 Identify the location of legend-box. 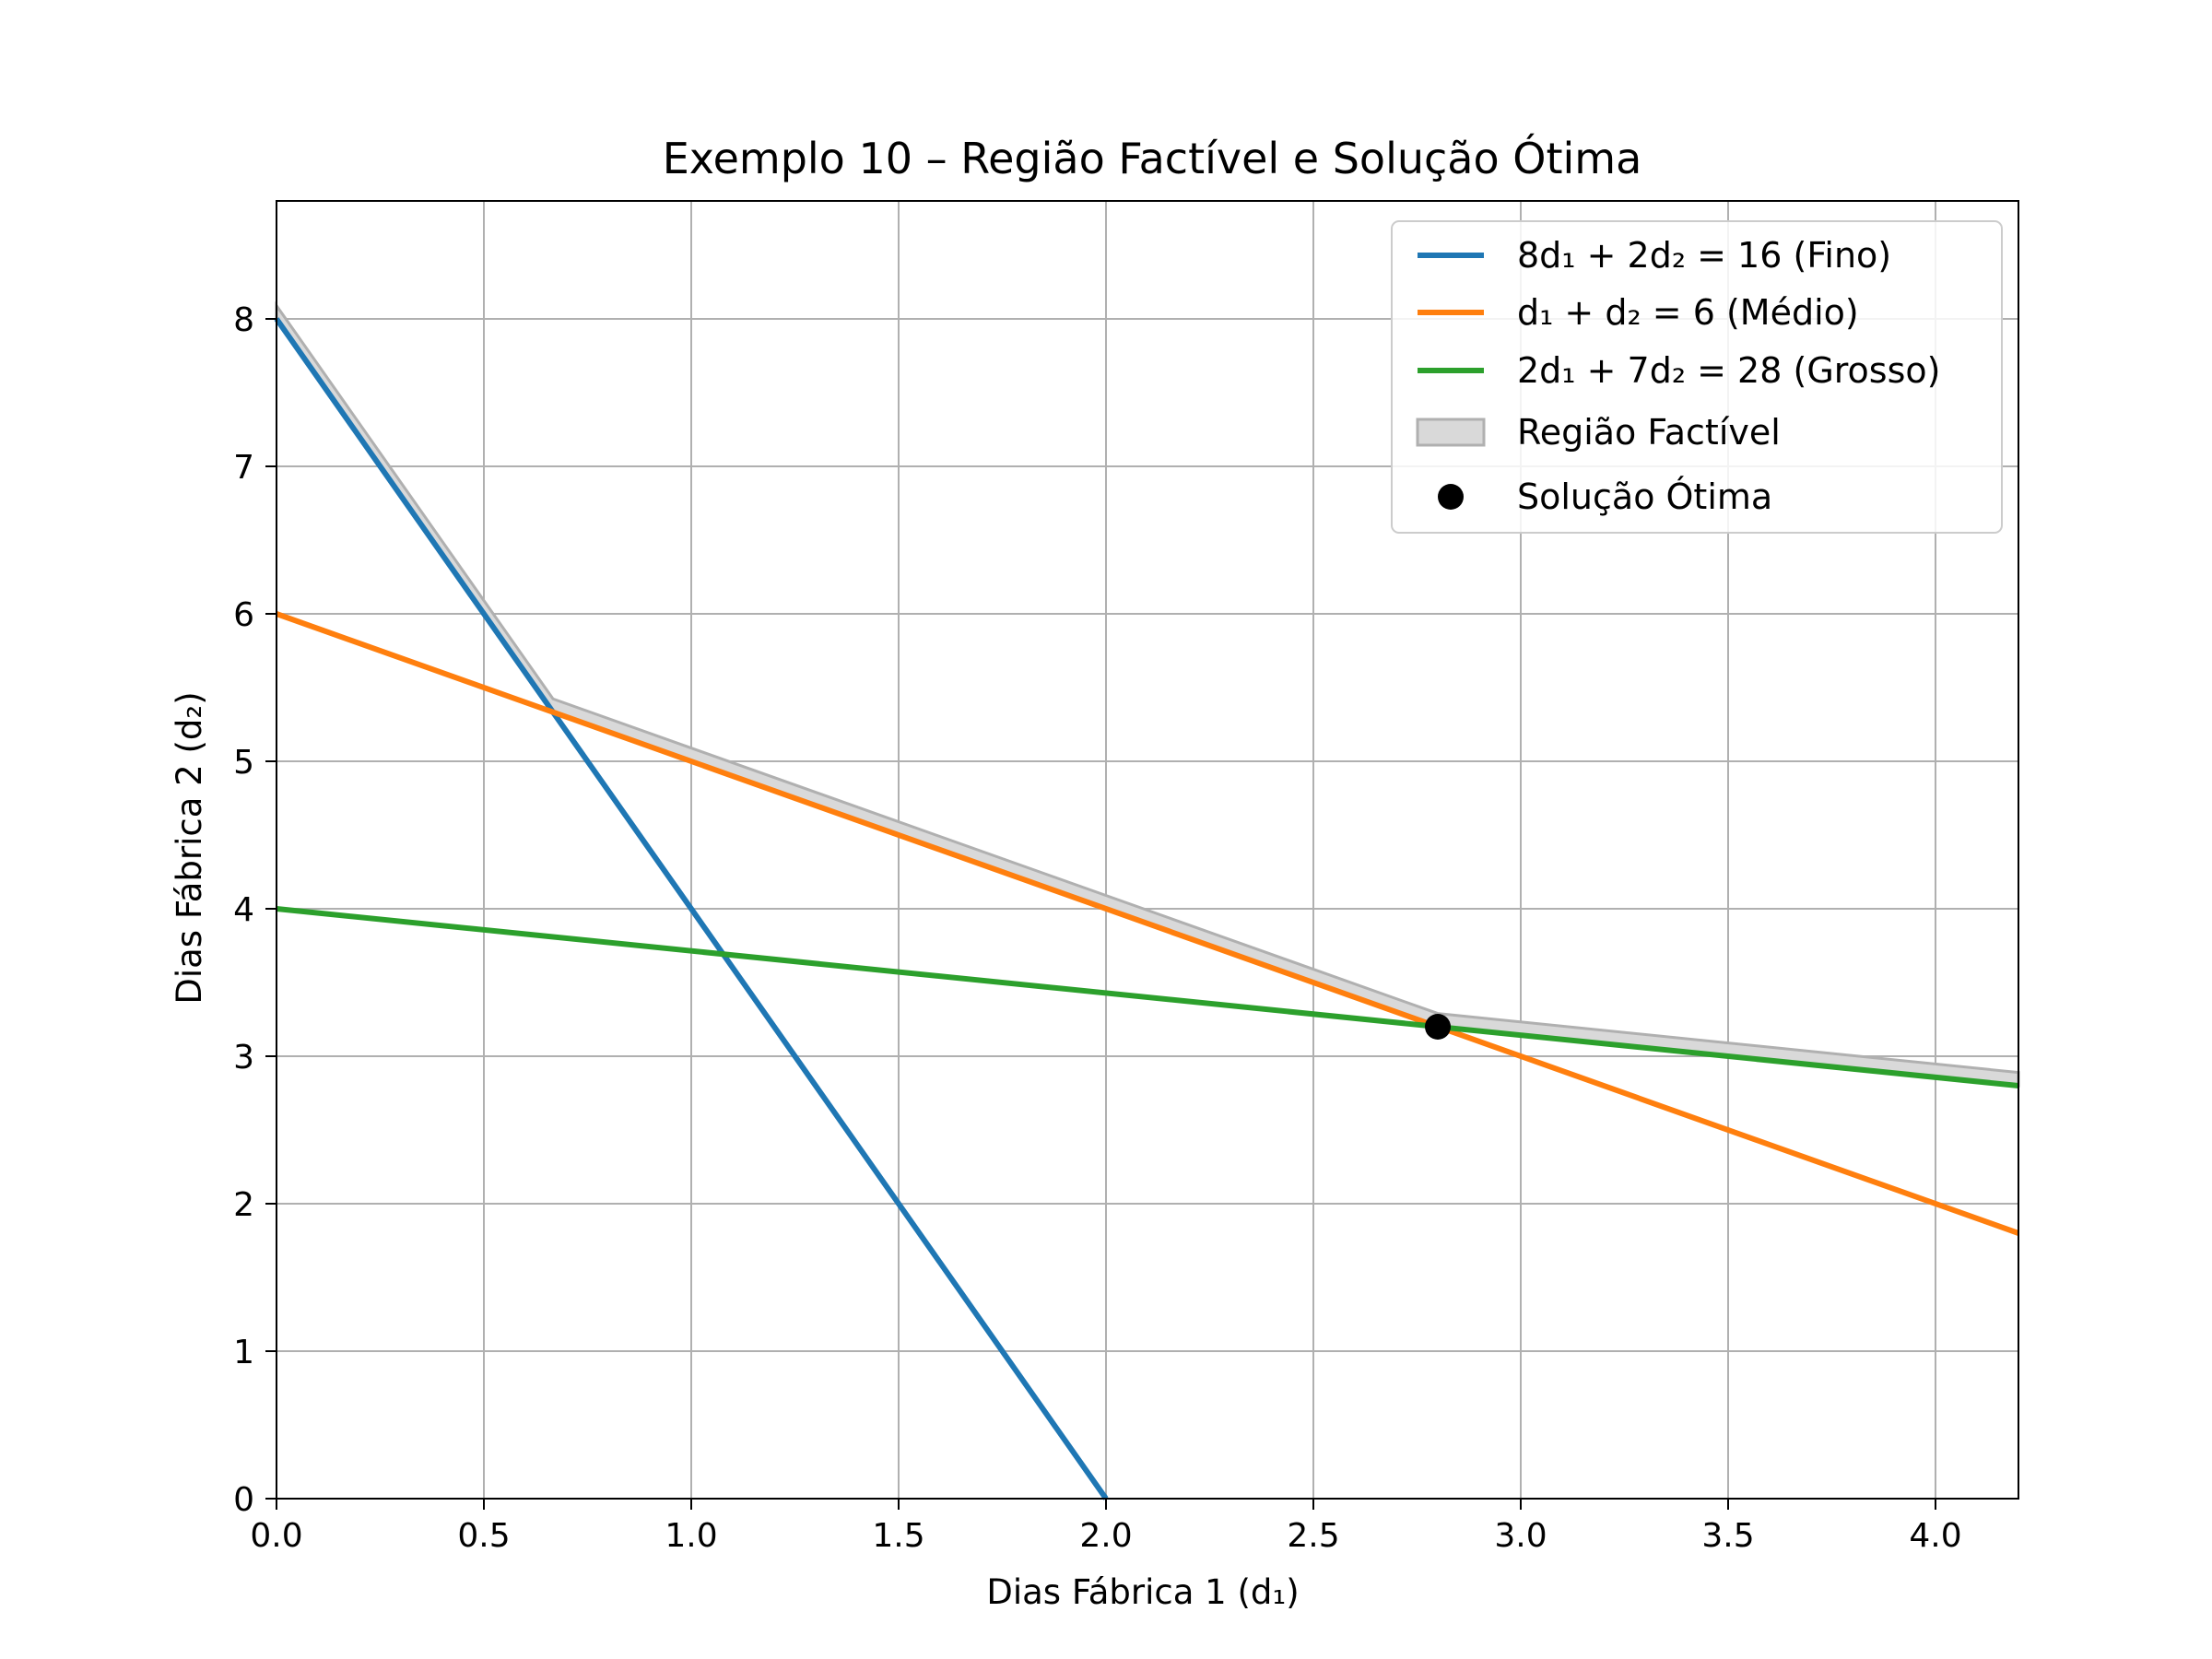
(1697, 377).